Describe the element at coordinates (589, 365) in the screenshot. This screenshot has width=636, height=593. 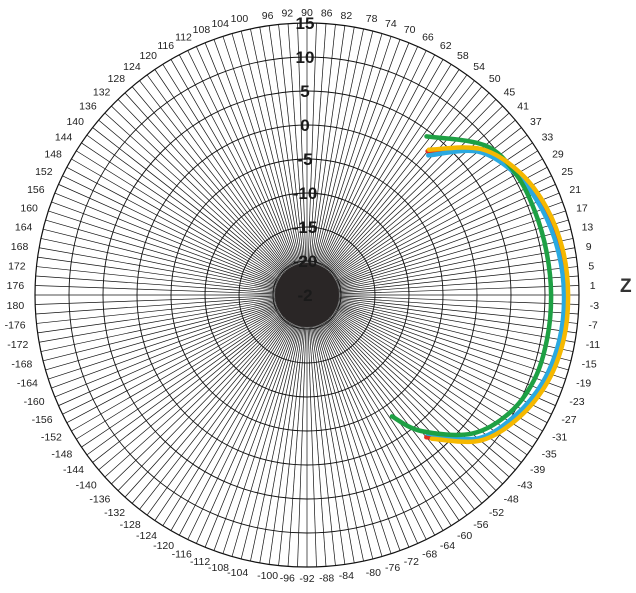
I see `angle-tick-label: -15` at that location.